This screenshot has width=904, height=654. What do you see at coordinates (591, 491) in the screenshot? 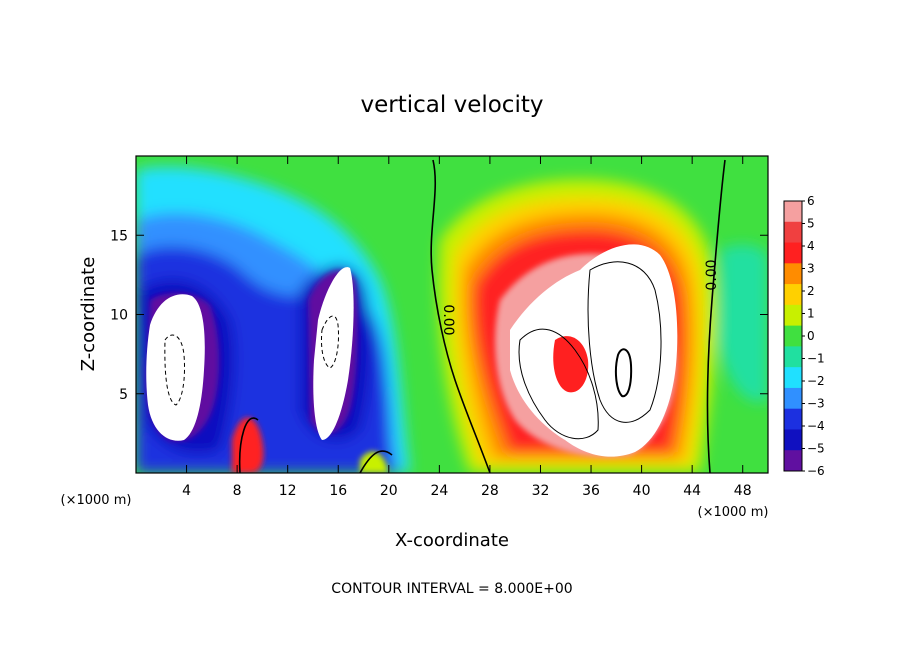
I see `x-tick-label: 36` at bounding box center [591, 491].